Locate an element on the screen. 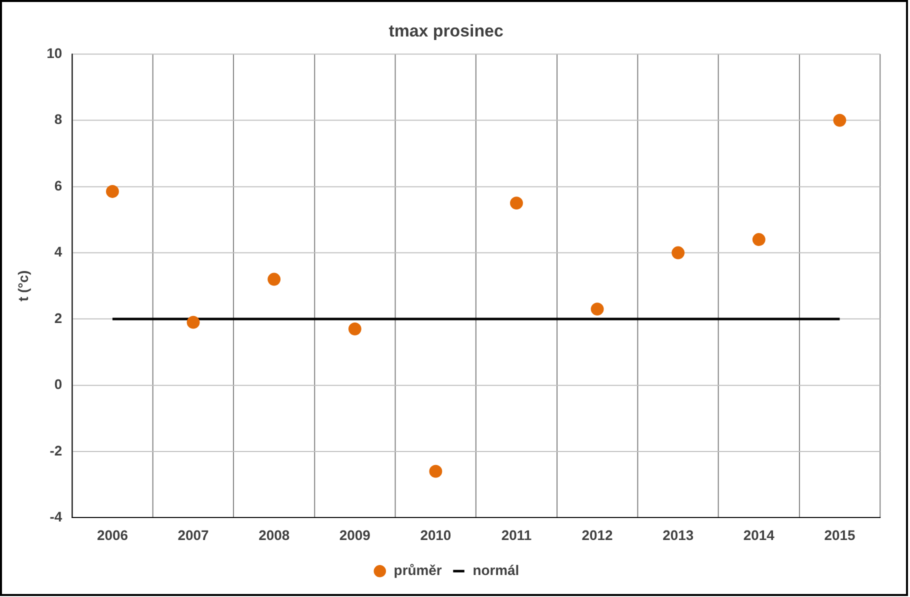 The width and height of the screenshot is (910, 597). y-tick-label: -2 is located at coordinates (56, 450).